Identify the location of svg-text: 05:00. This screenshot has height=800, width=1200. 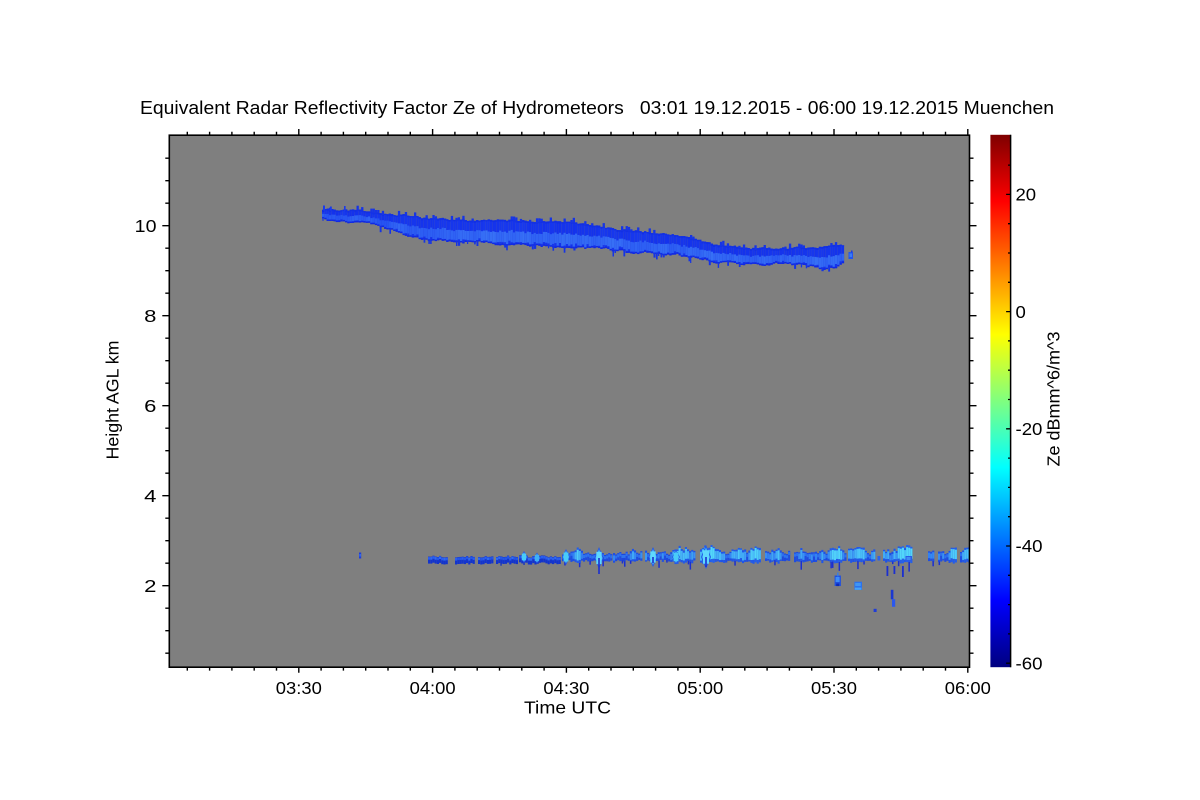
(700, 688).